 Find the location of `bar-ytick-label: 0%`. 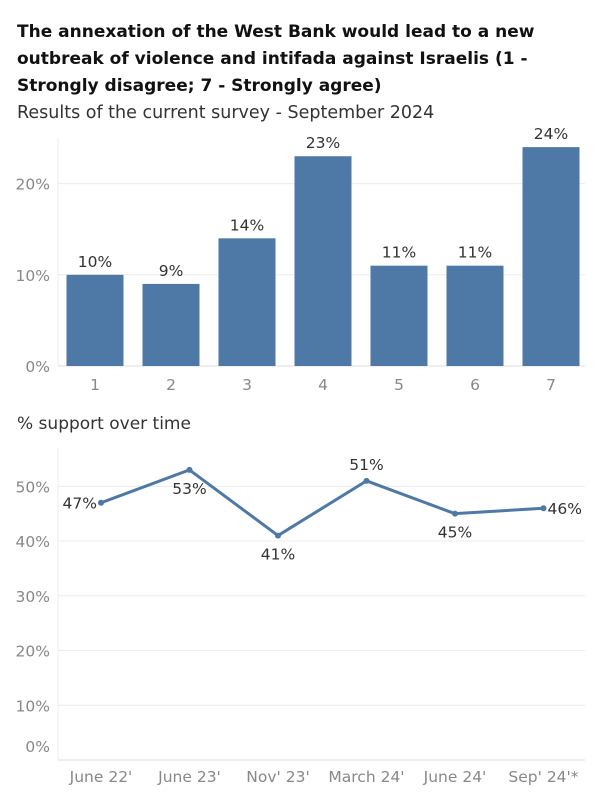

bar-ytick-label: 0% is located at coordinates (37, 367).